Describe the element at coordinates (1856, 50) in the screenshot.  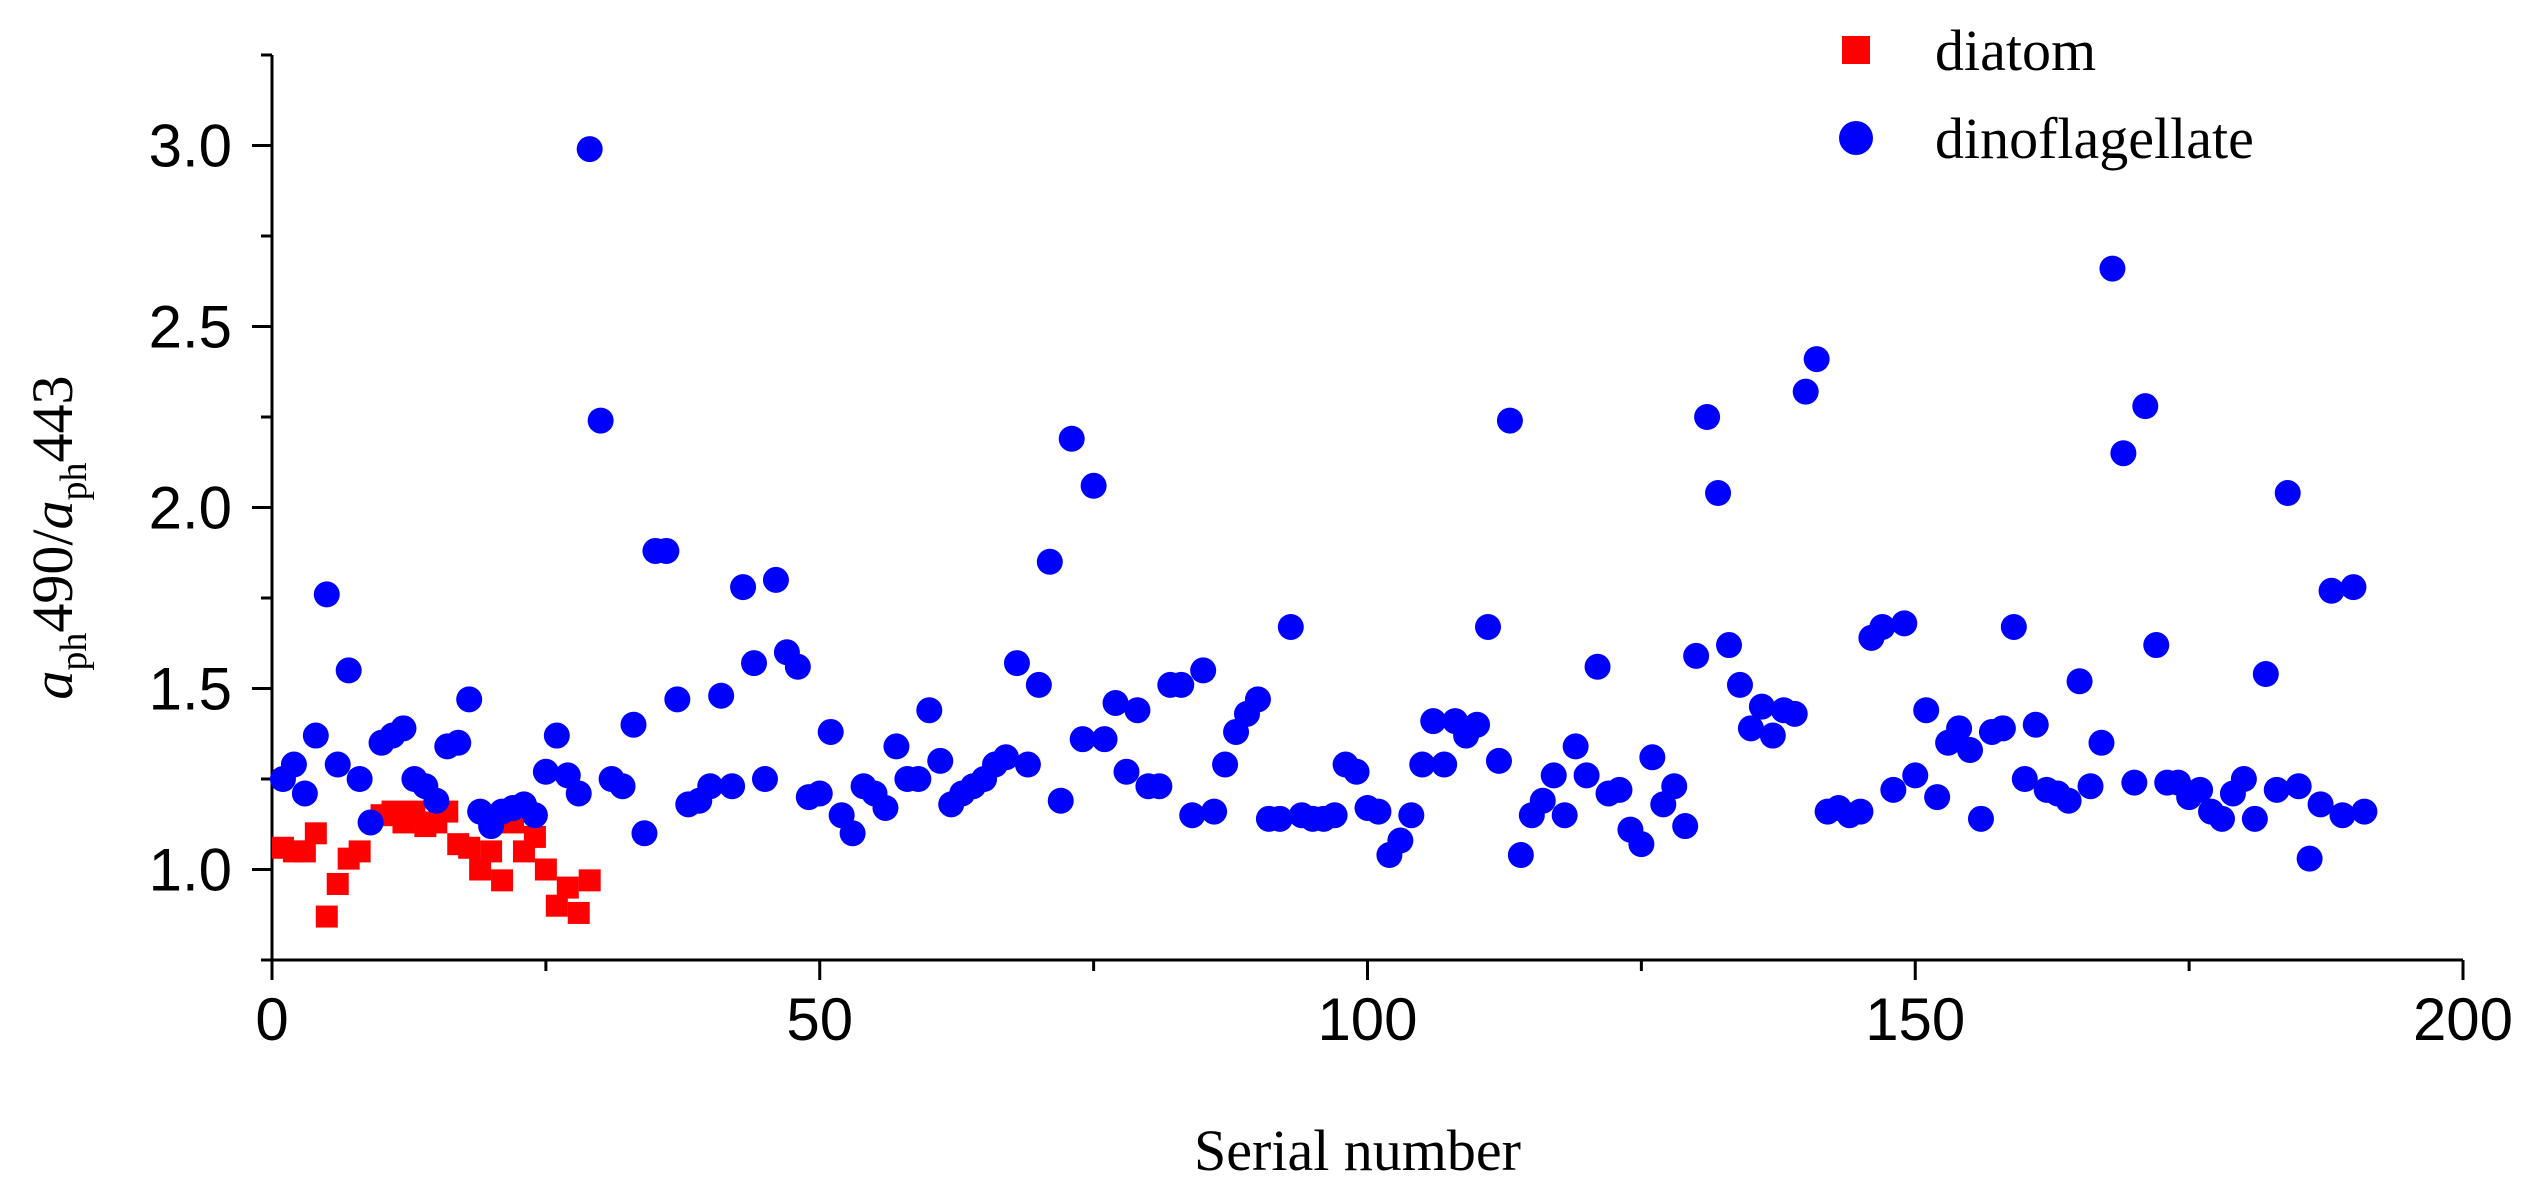
I see `legend-marker-diatom` at that location.